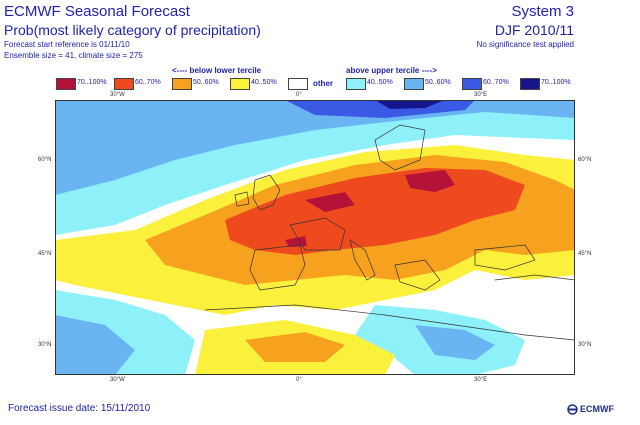  I want to click on lat-label-right: 45°N, so click(585, 254).